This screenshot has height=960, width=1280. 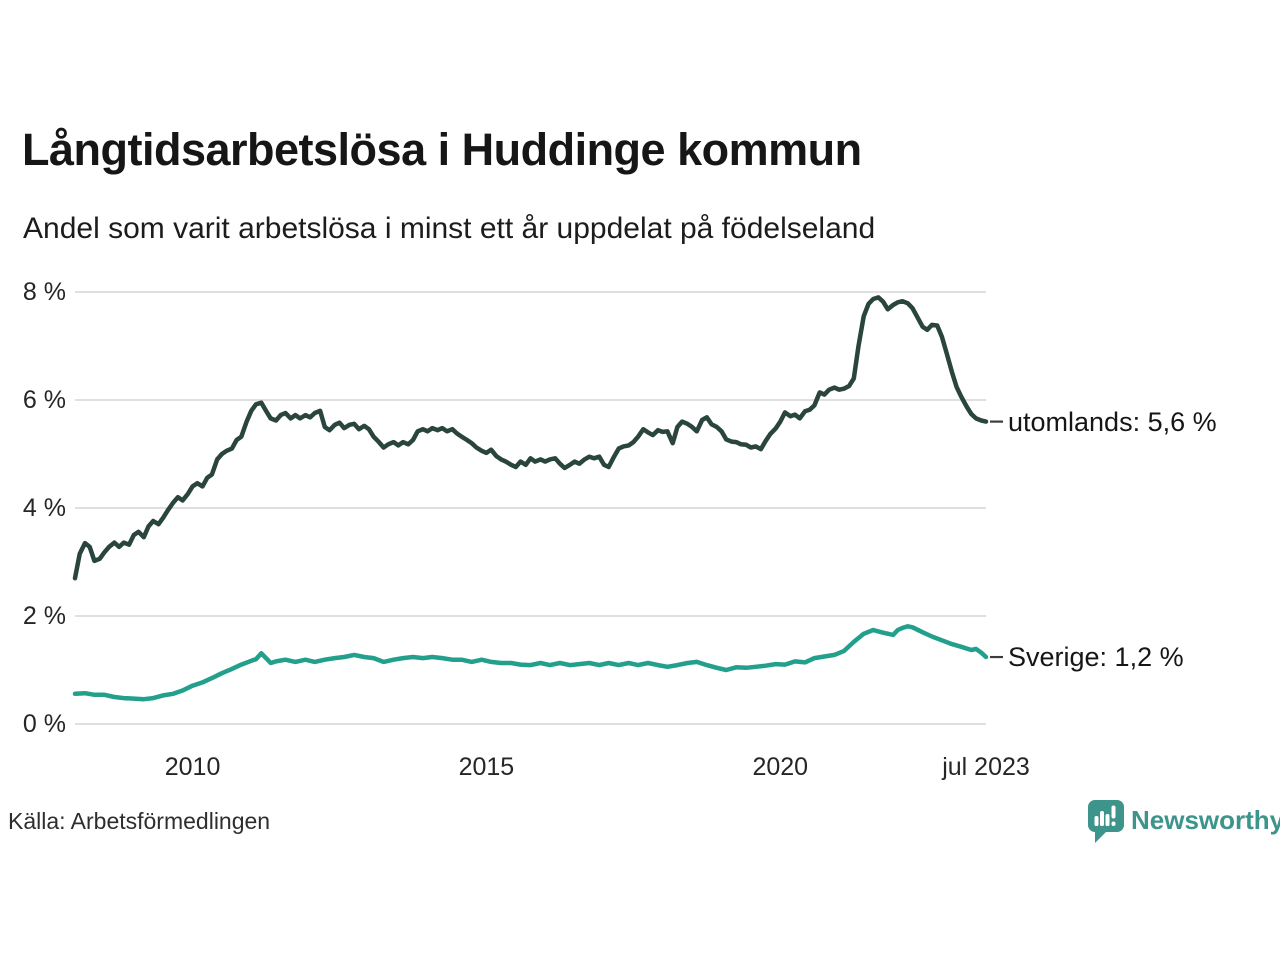 What do you see at coordinates (44, 616) in the screenshot?
I see `y-tick-label: 2 %` at bounding box center [44, 616].